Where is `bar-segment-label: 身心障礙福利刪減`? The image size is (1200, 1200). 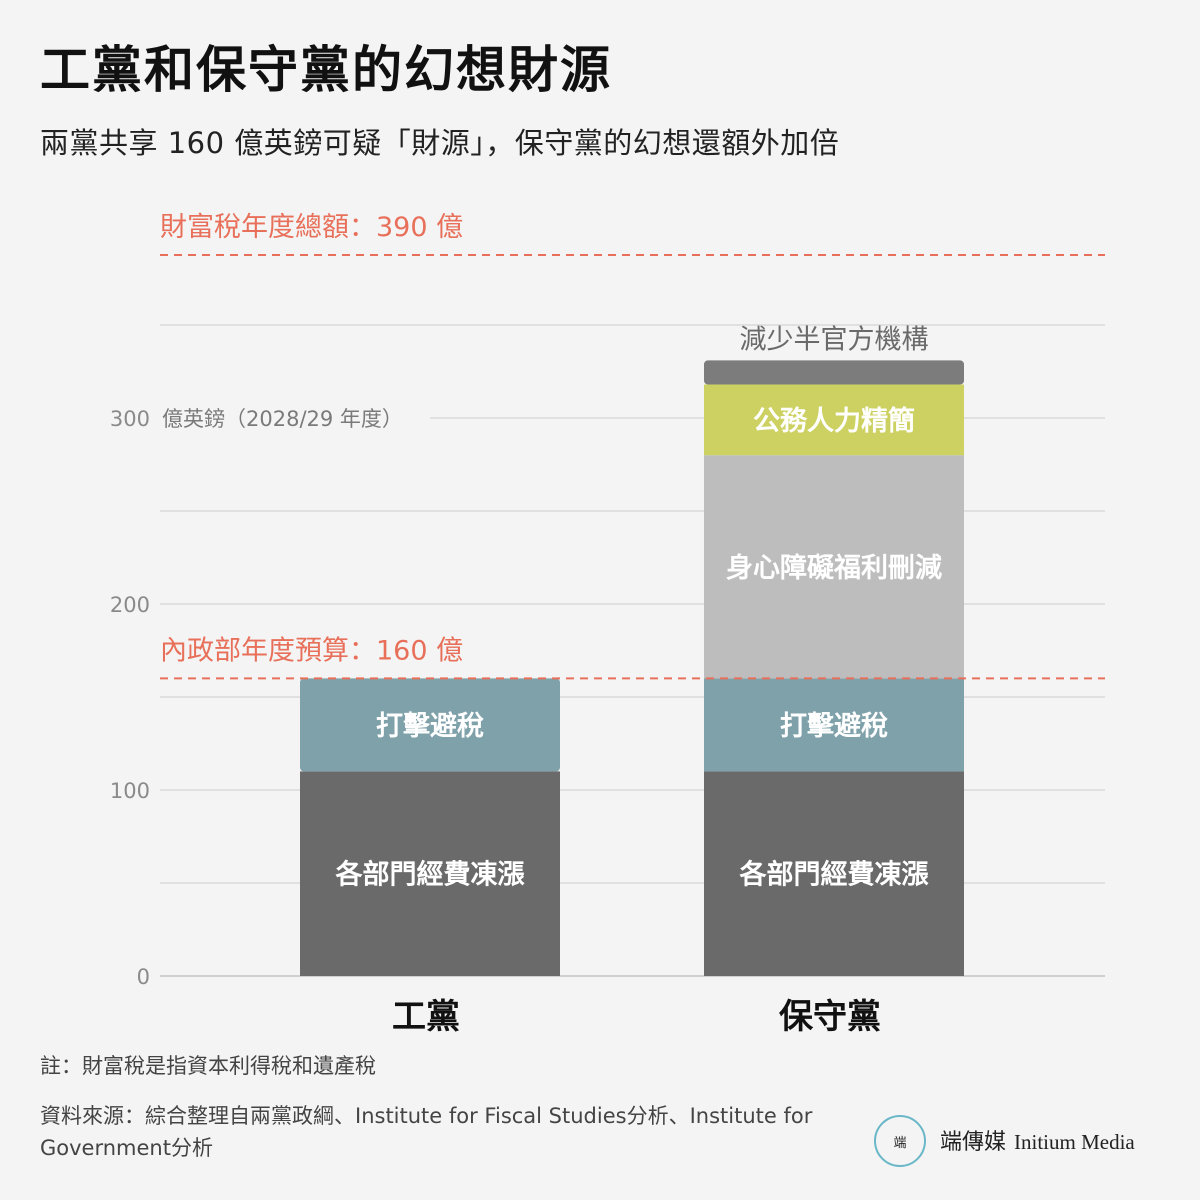 bar-segment-label: 身心障礙福利刪減 is located at coordinates (834, 568).